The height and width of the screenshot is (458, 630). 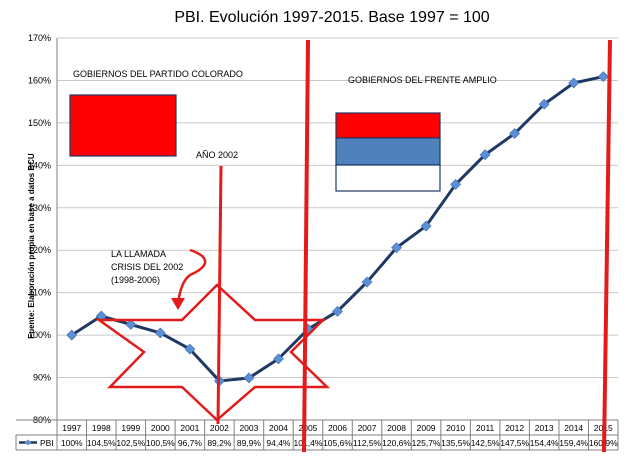 I want to click on x-tick-label: 2003, so click(x=248, y=428).